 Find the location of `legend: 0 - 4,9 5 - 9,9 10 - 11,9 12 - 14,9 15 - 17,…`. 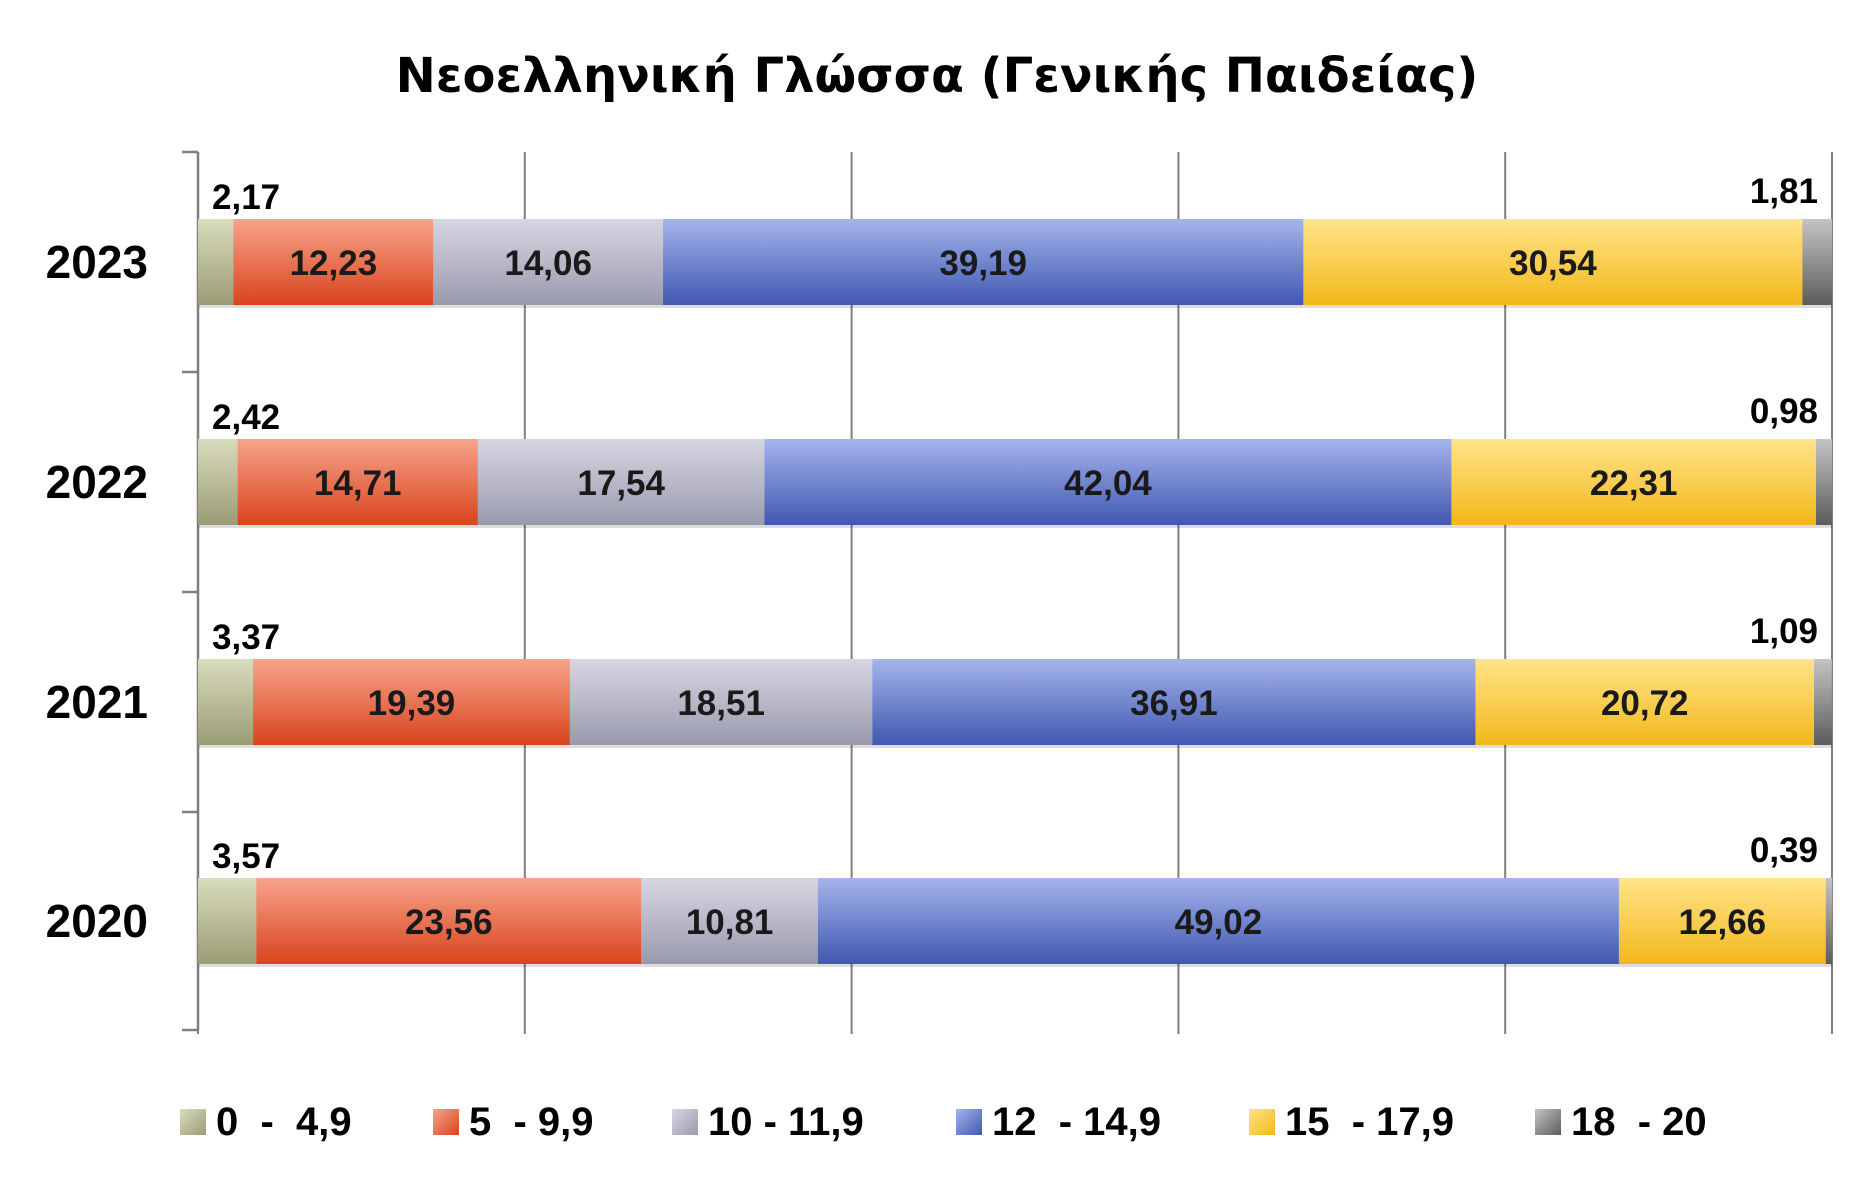

legend: 0 - 4,9 5 - 9,9 10 - 11,9 12 - 14,9 15 - 17,… is located at coordinates (943, 1122).